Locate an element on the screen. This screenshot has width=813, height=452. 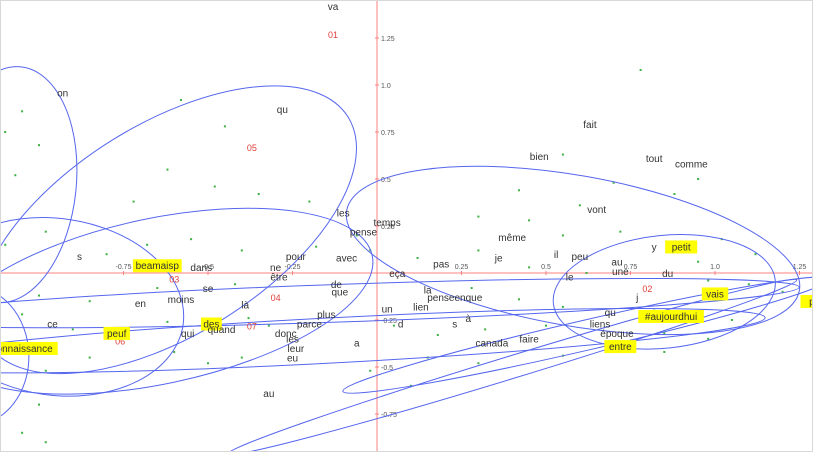
word-label: beamaisp is located at coordinates (158, 266).